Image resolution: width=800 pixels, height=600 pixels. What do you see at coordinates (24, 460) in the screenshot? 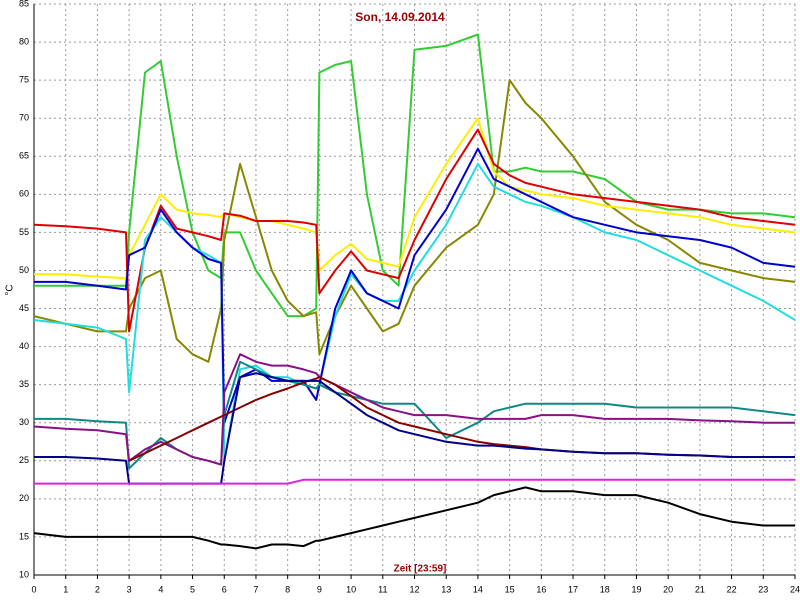
I see `y-tick-label: 25` at bounding box center [24, 460].